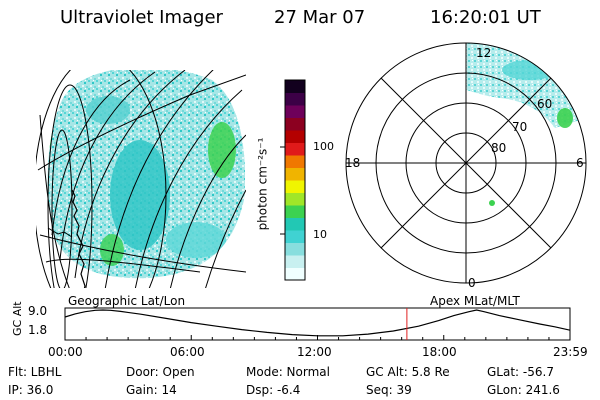 This screenshot has height=400, width=600. What do you see at coordinates (317, 323) in the screenshot?
I see `orbit-altitude-curve` at bounding box center [317, 323].